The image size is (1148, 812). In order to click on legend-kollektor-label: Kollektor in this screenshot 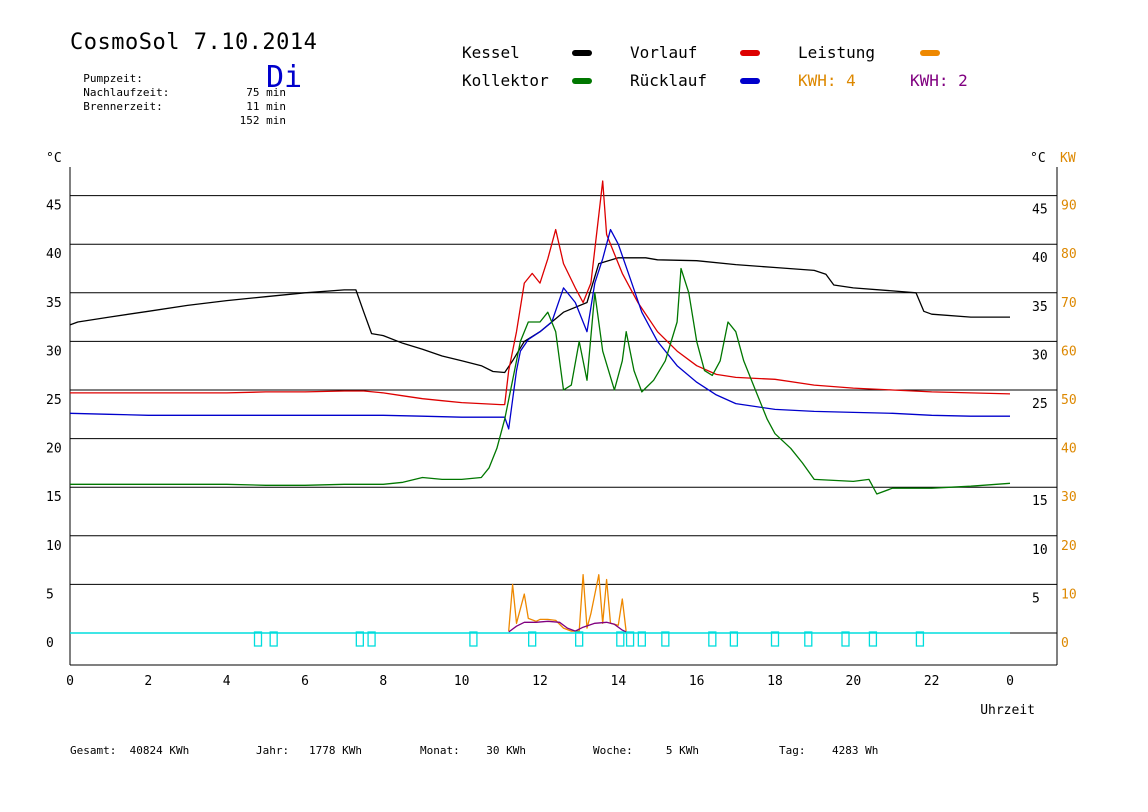, I will do `click(505, 80)`.